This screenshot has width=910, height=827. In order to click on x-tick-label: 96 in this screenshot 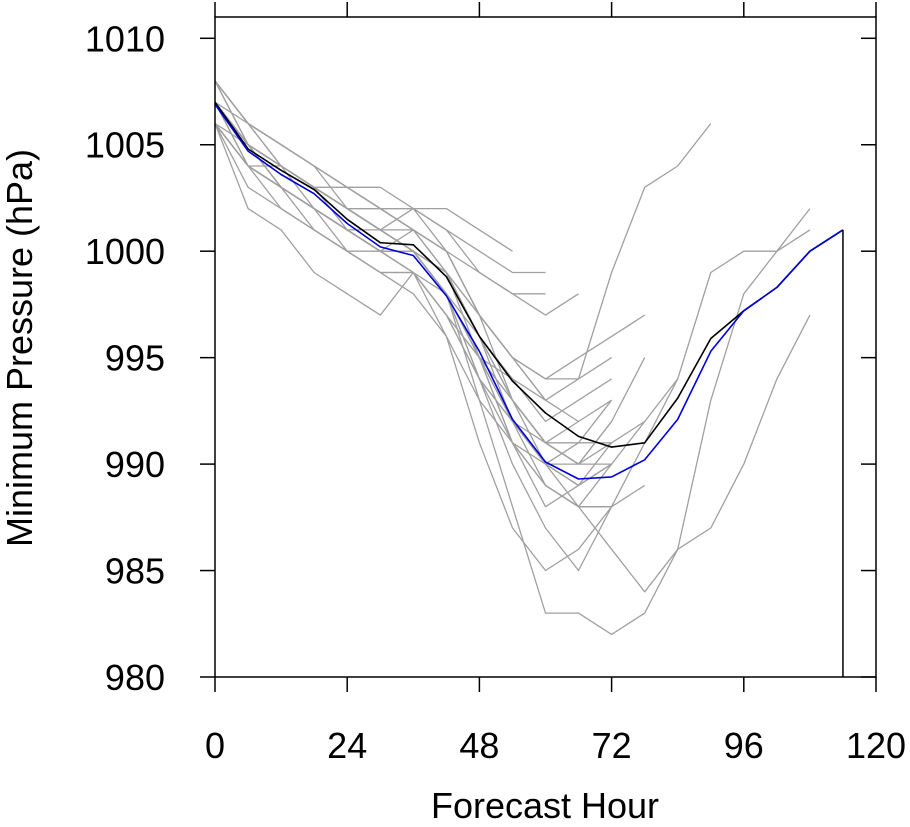, I will do `click(744, 745)`.